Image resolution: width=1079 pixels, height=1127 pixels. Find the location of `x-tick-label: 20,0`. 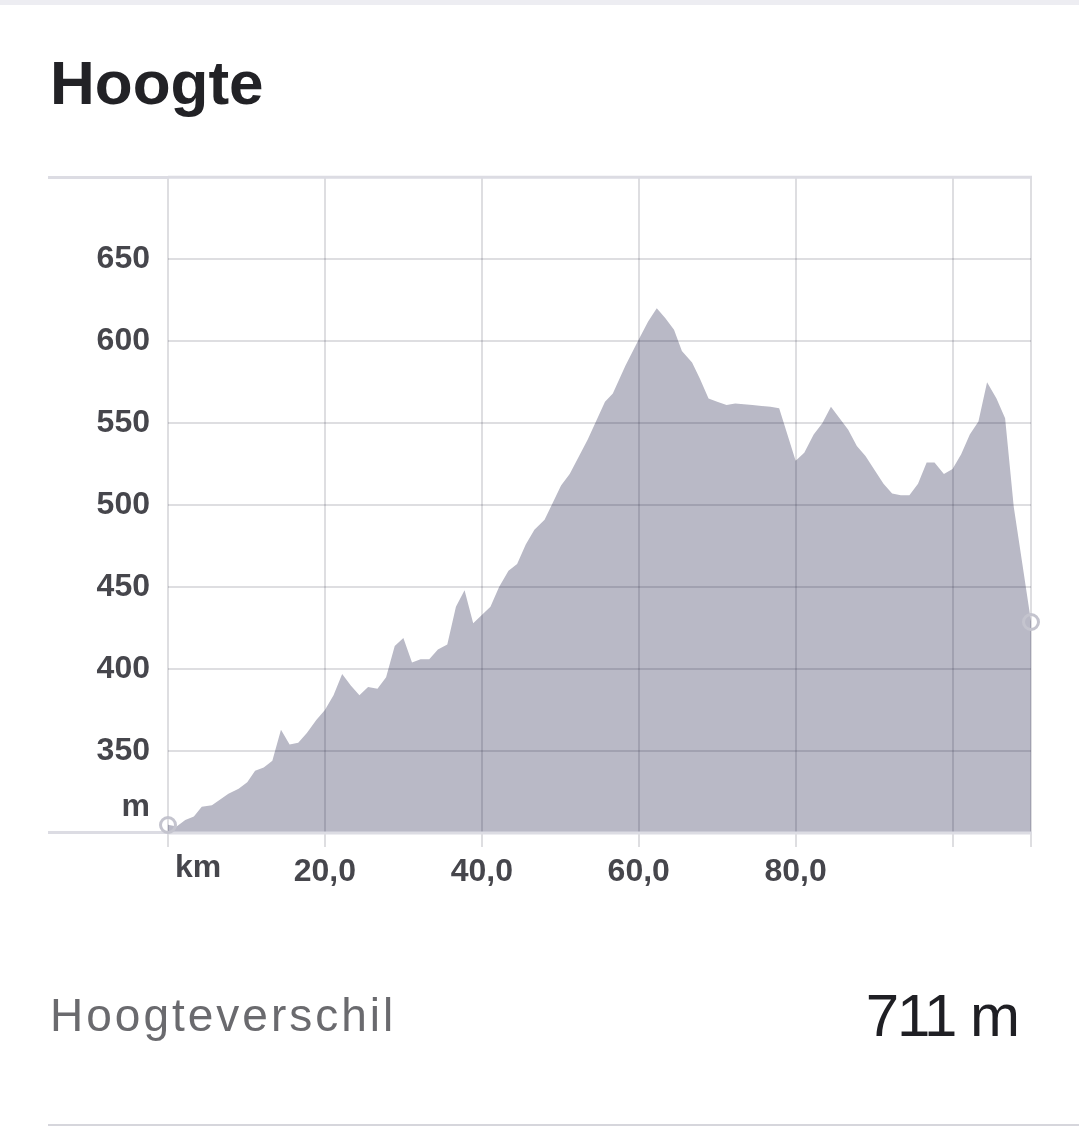

x-tick-label: 20,0 is located at coordinates (325, 870).